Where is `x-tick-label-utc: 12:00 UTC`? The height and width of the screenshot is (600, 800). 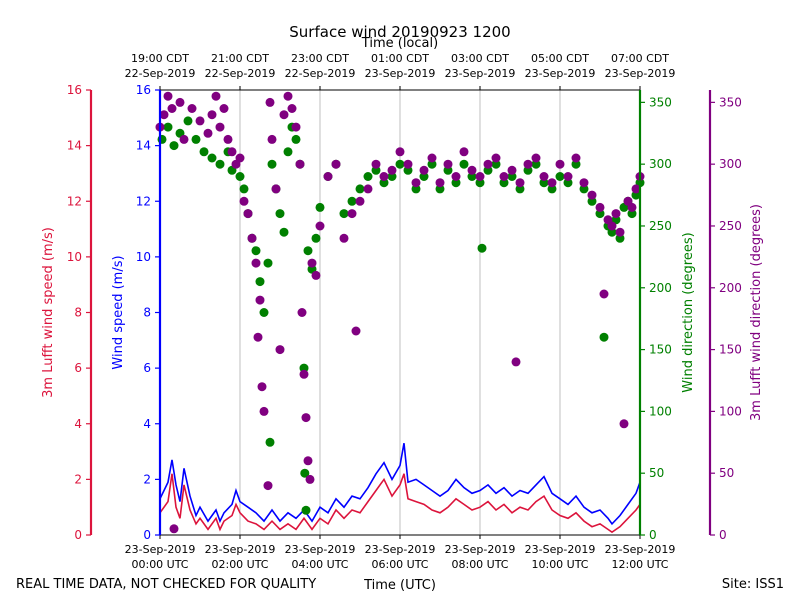
x-tick-label-utc: 12:00 UTC is located at coordinates (639, 564).